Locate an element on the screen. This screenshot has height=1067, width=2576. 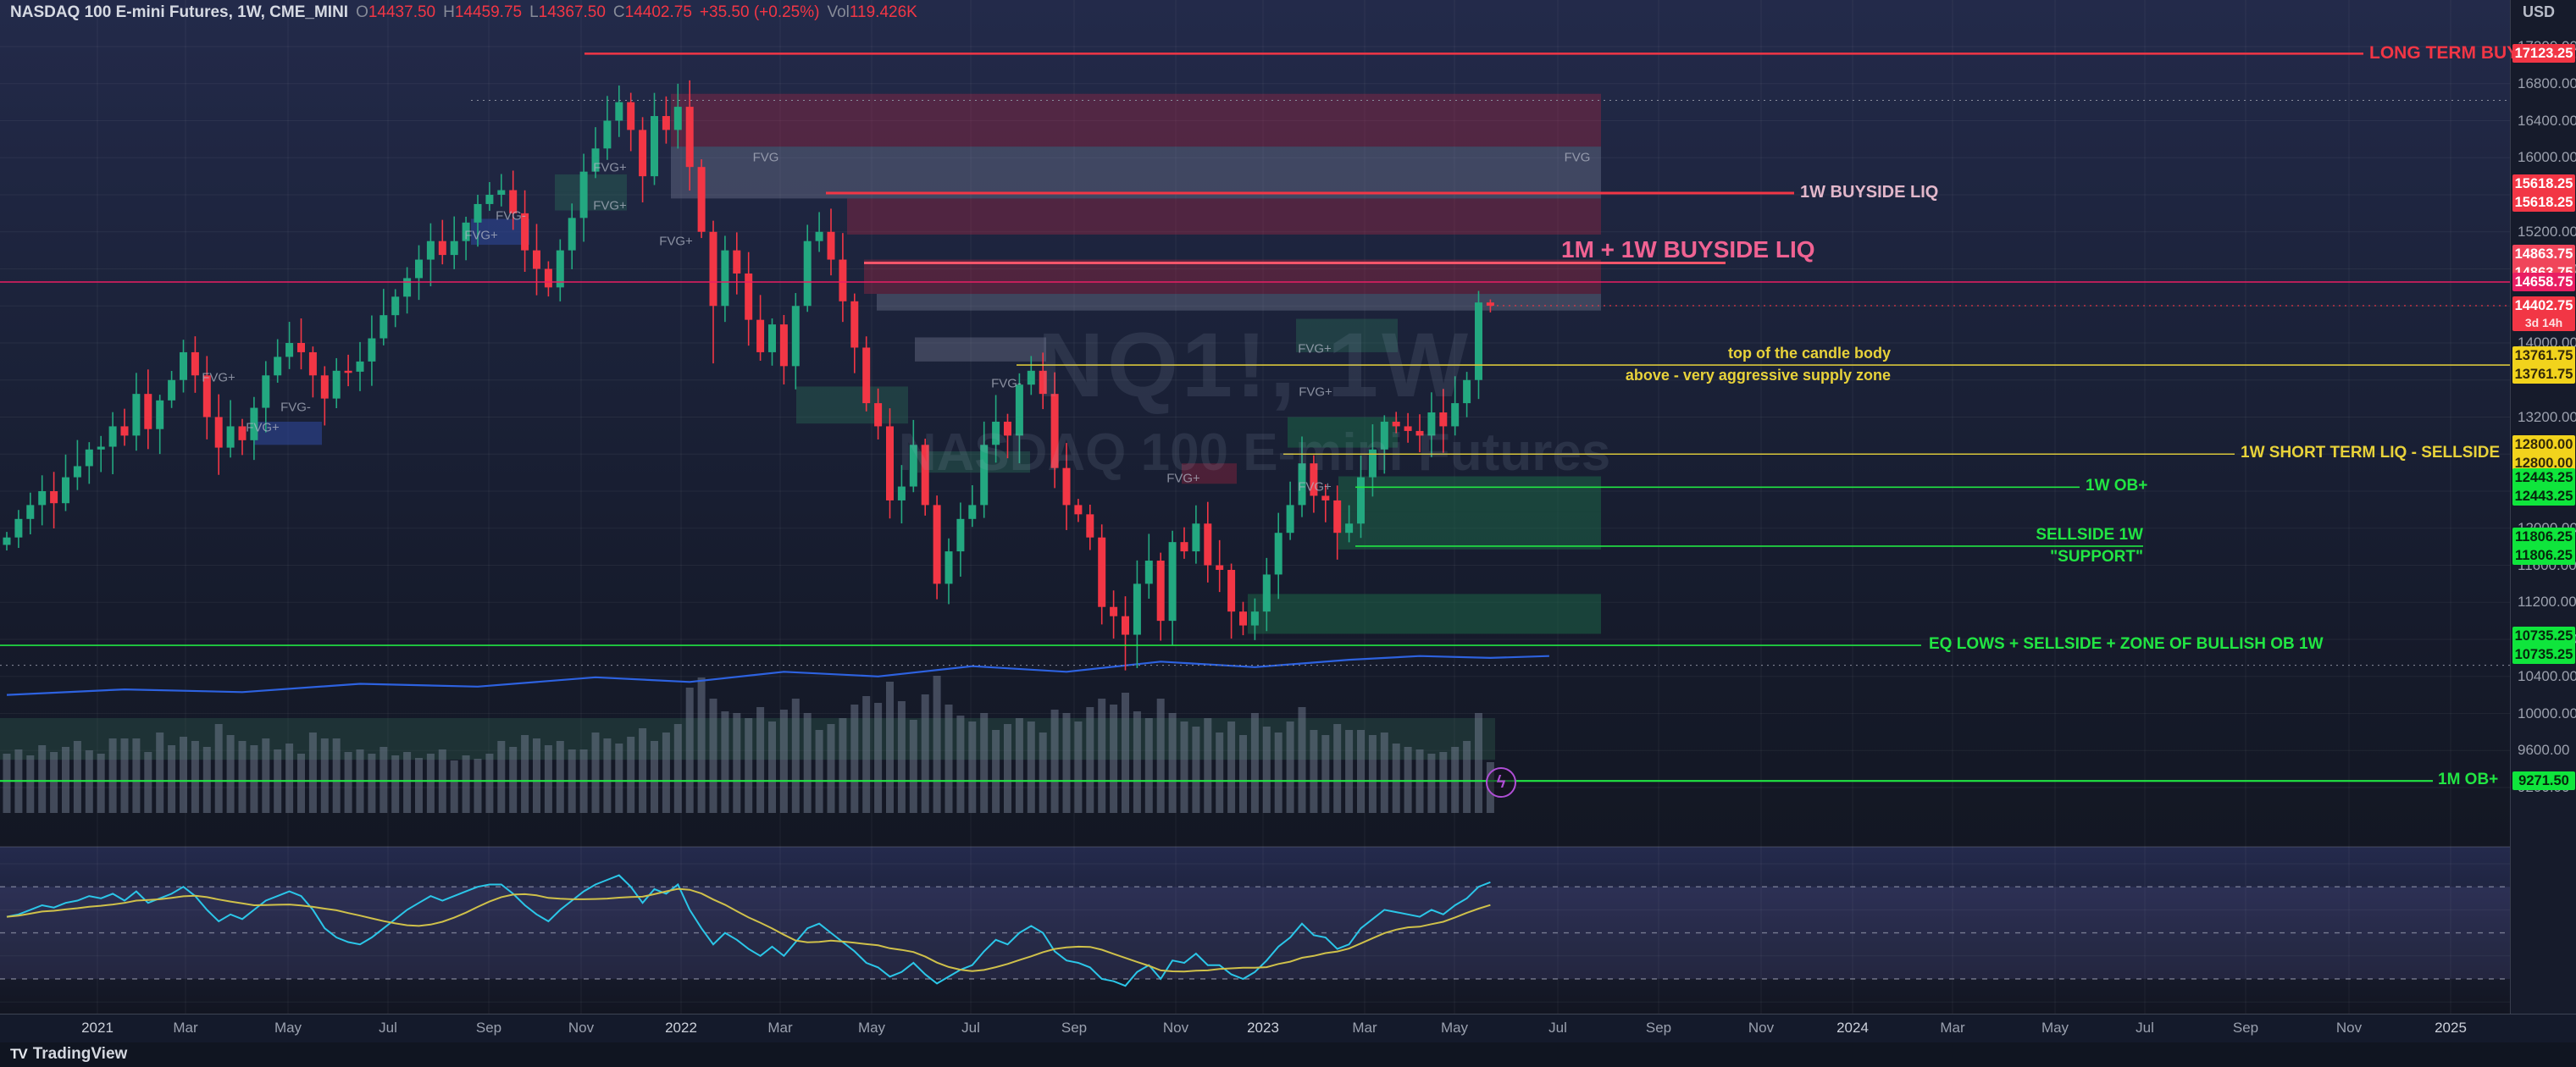
annotation-supply-zone-line2: above - very aggressive supply zone is located at coordinates (1758, 375).